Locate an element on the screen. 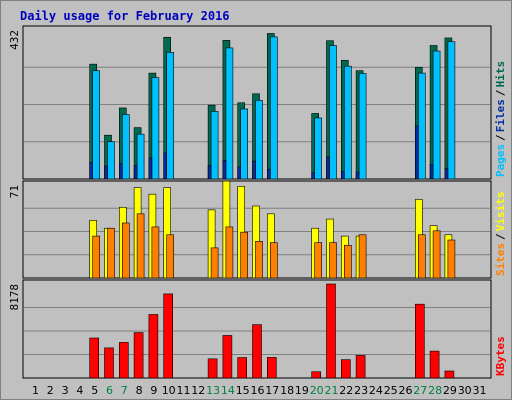 This screenshot has height=400, width=512. day-label: 7 is located at coordinates (124, 390).